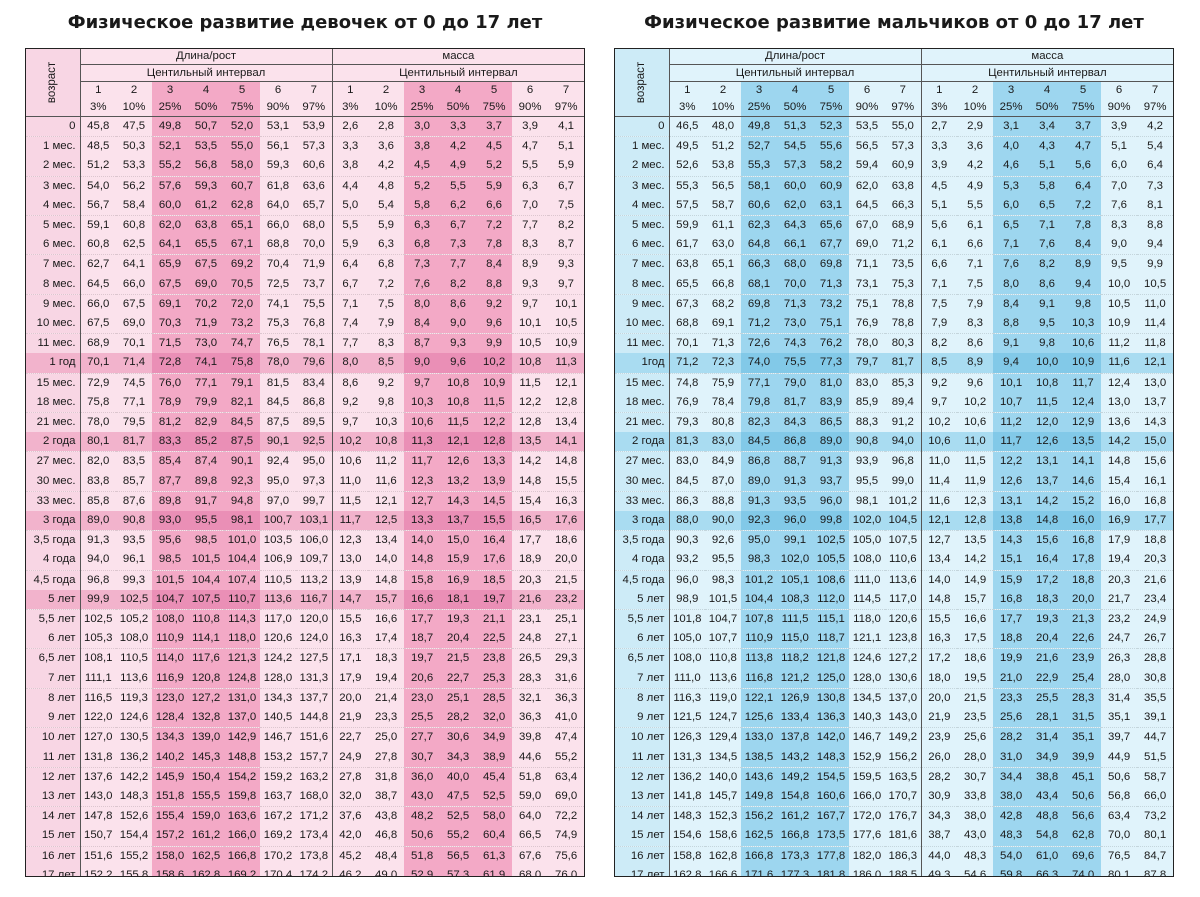 Image resolution: width=1200 pixels, height=897 pixels. I want to click on mass-value: 7,5, so click(566, 206).